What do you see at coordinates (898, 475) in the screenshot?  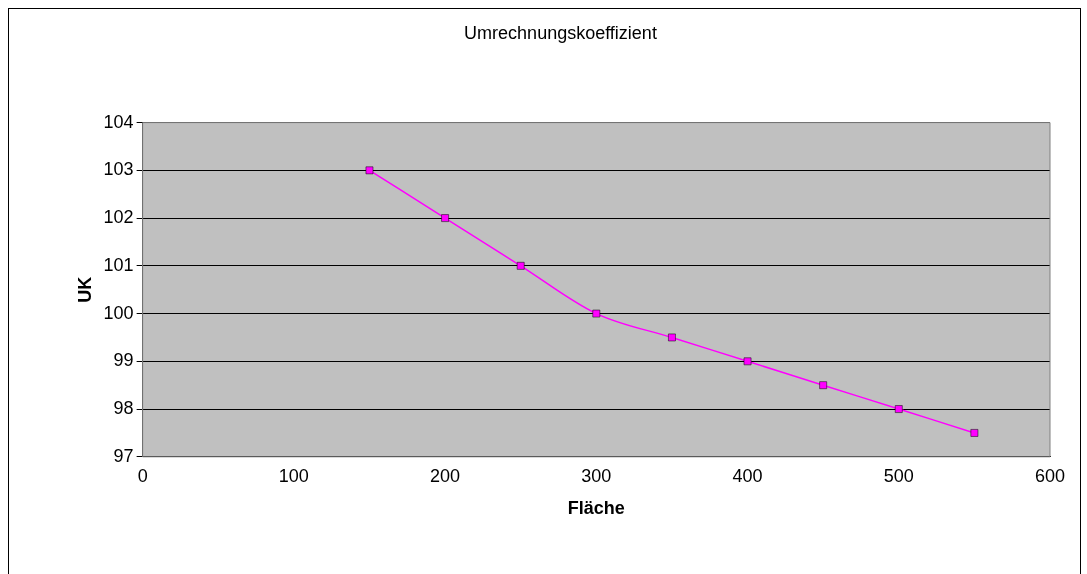 I see `x-tick-label: 500` at bounding box center [898, 475].